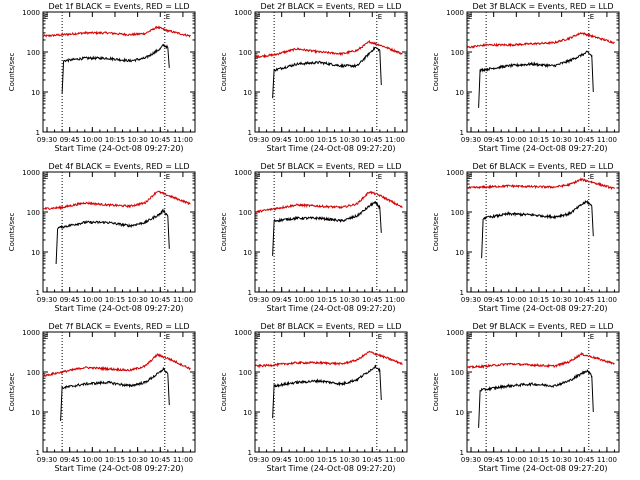 This screenshot has height=480, width=640. Describe the element at coordinates (542, 6) in the screenshot. I see `panel-title: Det 3f BLACK = Events, RED = LLD` at that location.